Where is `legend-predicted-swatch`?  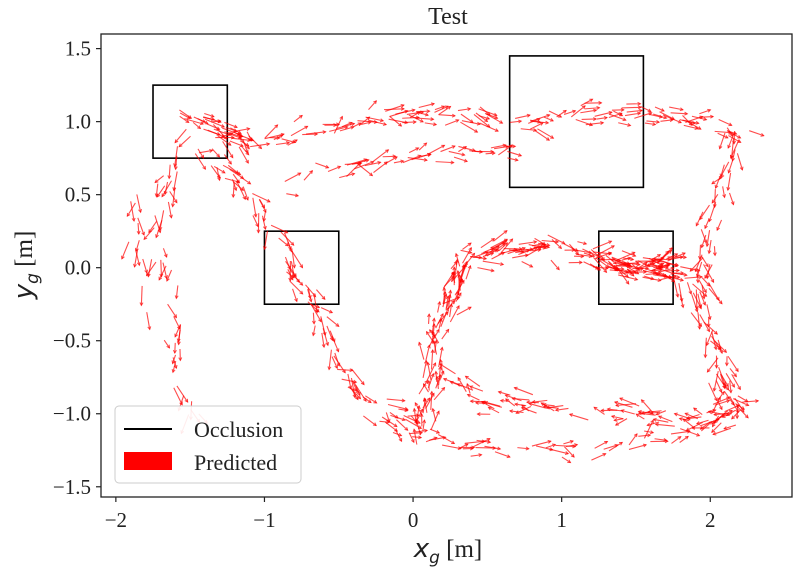 legend-predicted-swatch is located at coordinates (148, 461).